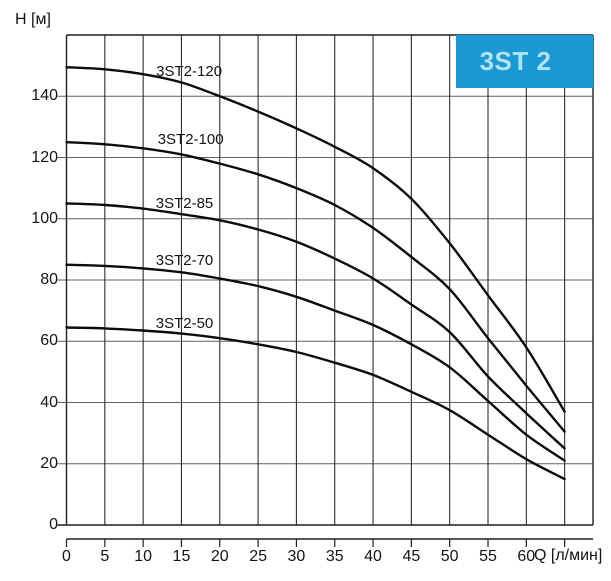 Image resolution: width=611 pixels, height=581 pixels. What do you see at coordinates (258, 556) in the screenshot?
I see `x-tick-label: 25` at bounding box center [258, 556].